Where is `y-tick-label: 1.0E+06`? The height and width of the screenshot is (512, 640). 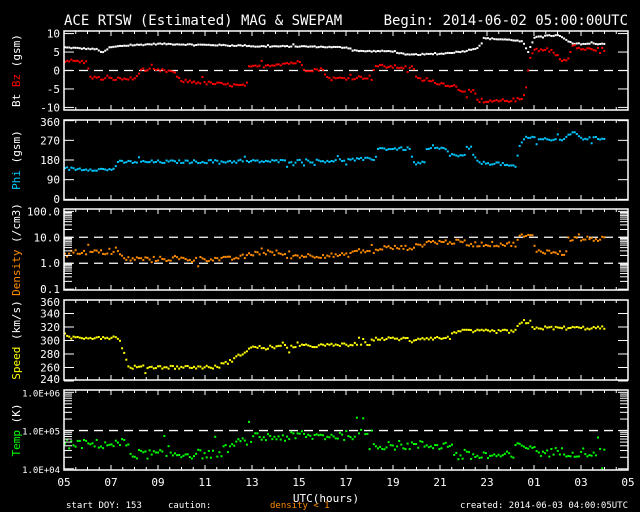
y-tick-label: 1.0E+06 is located at coordinates (41, 394).